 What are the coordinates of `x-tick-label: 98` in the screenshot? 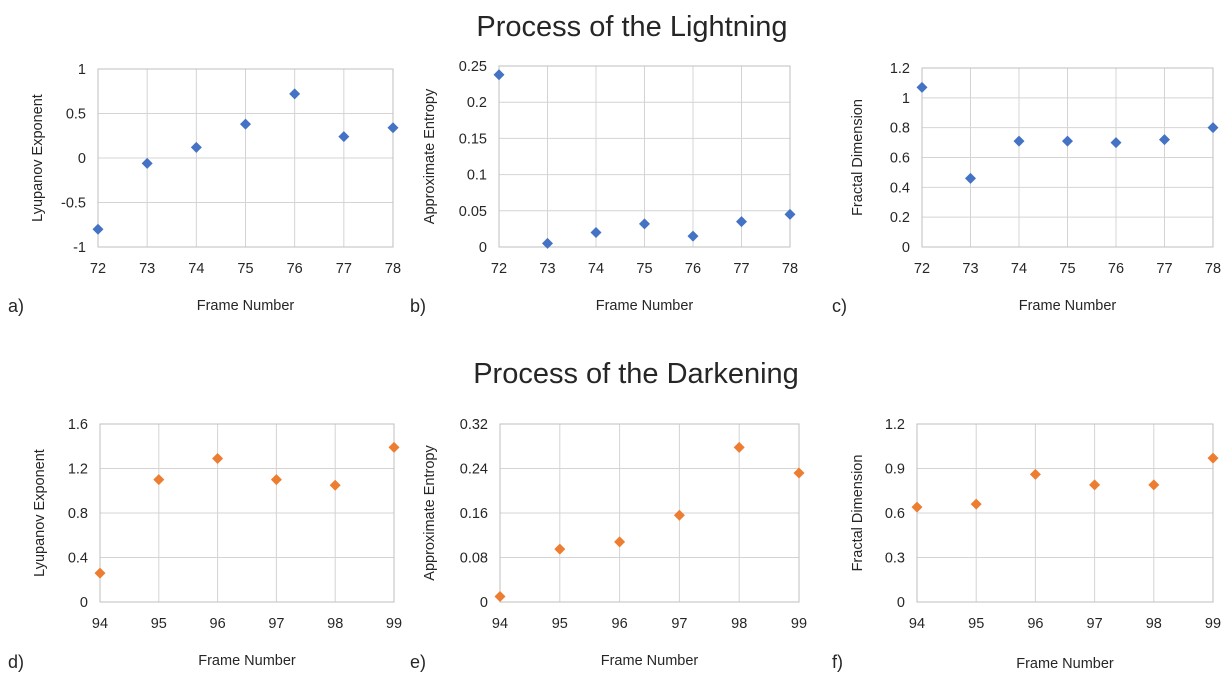 It's located at (335, 624).